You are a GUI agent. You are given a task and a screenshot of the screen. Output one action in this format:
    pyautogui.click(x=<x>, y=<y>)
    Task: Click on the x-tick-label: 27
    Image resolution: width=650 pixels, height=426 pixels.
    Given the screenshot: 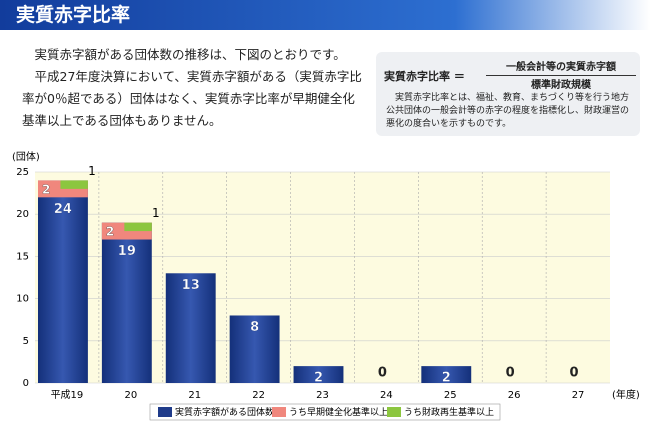 What is the action you would take?
    pyautogui.click(x=578, y=395)
    